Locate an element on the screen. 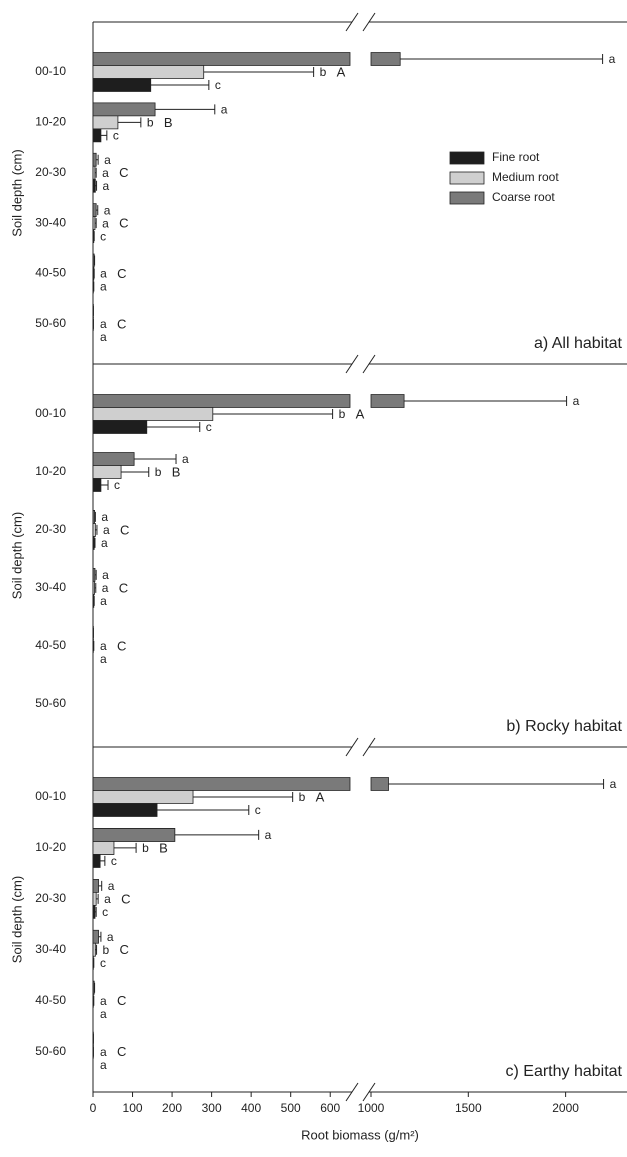 This screenshot has height=1157, width=627. y-tick-label: 10-20 is located at coordinates (50, 847).